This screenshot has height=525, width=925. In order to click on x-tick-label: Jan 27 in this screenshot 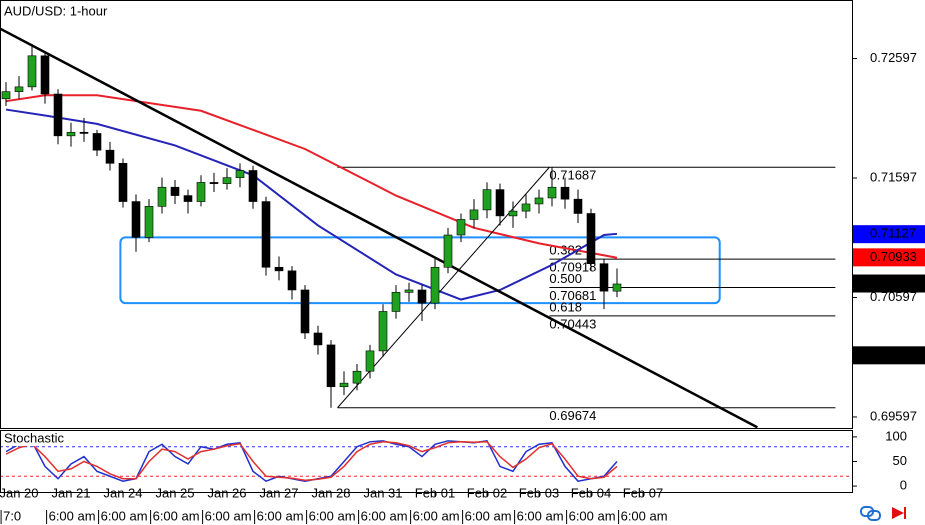, I will do `click(278, 492)`.